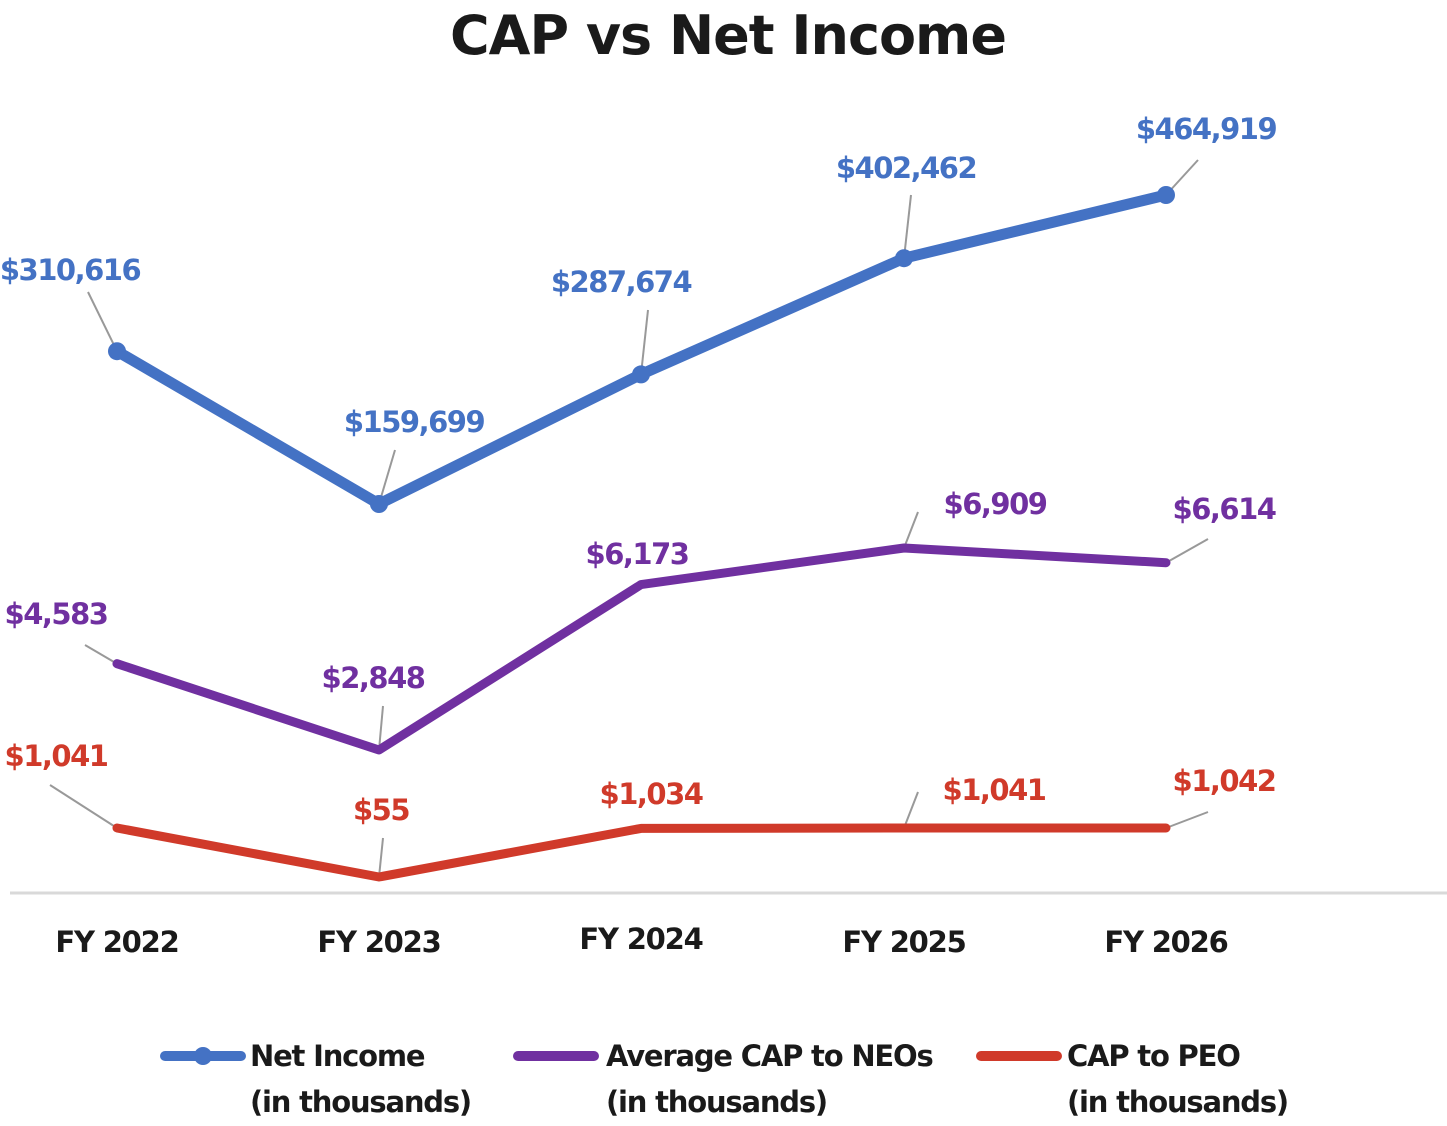 This screenshot has width=1447, height=1126. Describe the element at coordinates (203, 1056) in the screenshot. I see `legend-marker` at that location.